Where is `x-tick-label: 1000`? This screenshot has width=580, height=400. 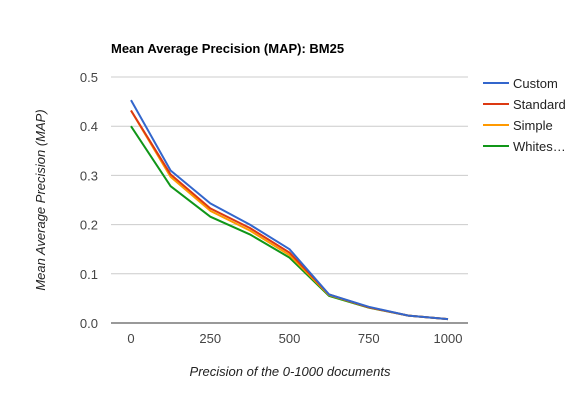 x-tick-label: 1000 is located at coordinates (448, 338).